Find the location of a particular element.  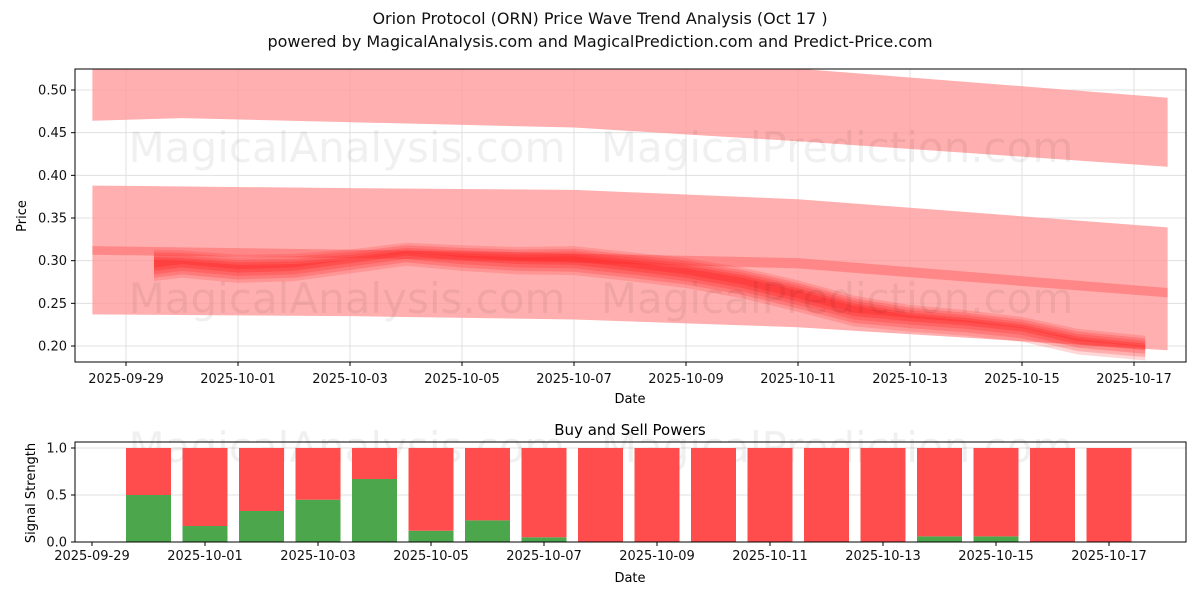

signal-title: Buy and Sell Powers is located at coordinates (630, 430).